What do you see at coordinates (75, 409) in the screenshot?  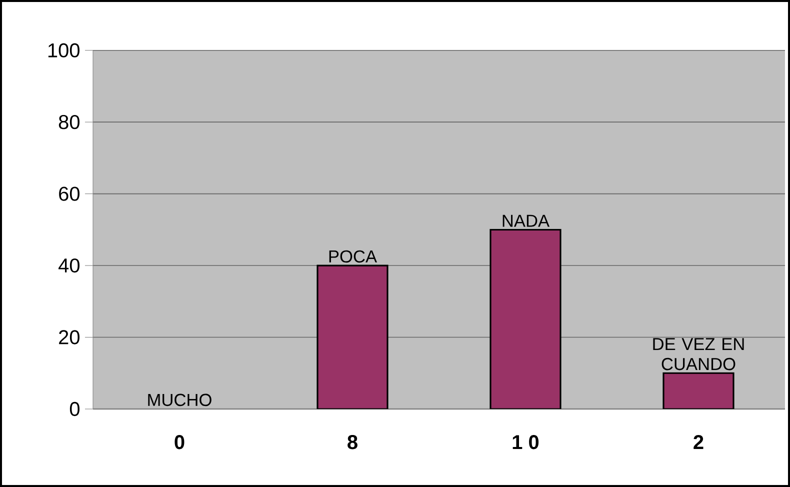 I see `y-tick-label: 0` at bounding box center [75, 409].